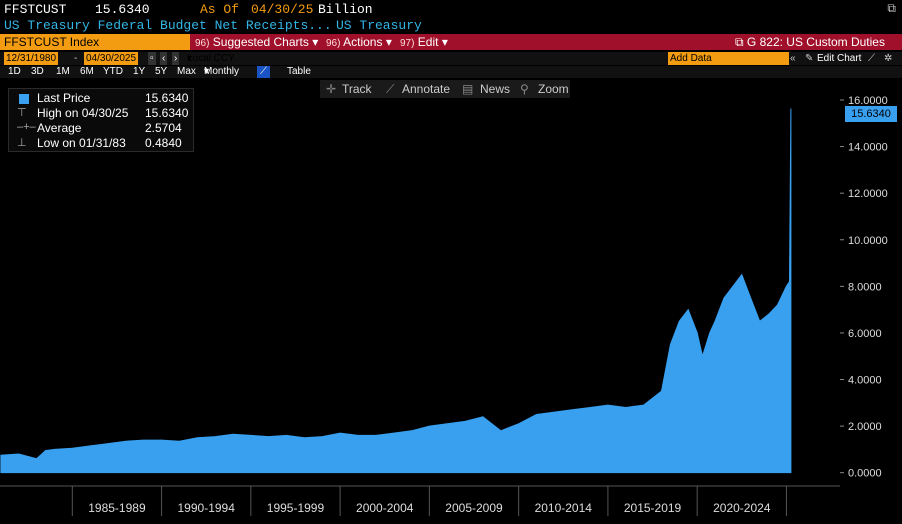 This screenshot has height=524, width=902. I want to click on actions-menu: 96) Actions ▾, so click(359, 42).